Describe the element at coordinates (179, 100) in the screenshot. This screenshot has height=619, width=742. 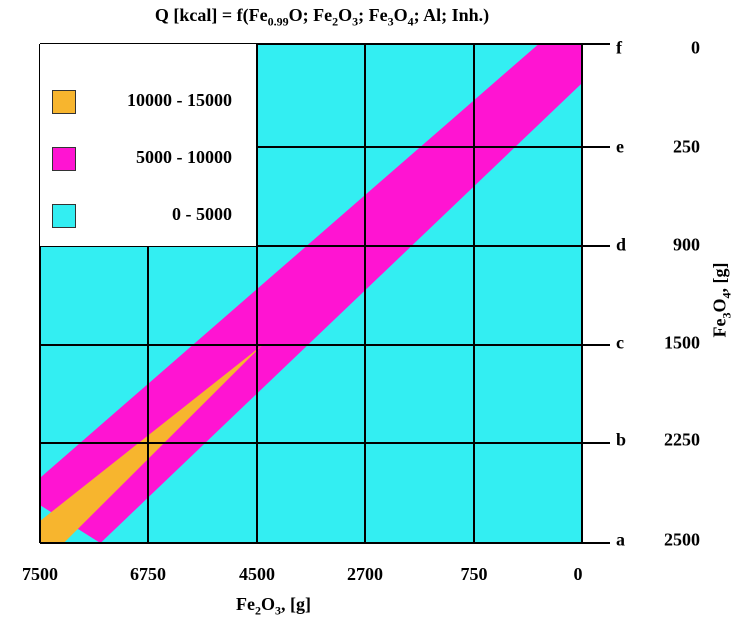
I see `legend-label-high: 10000 - 15000` at that location.